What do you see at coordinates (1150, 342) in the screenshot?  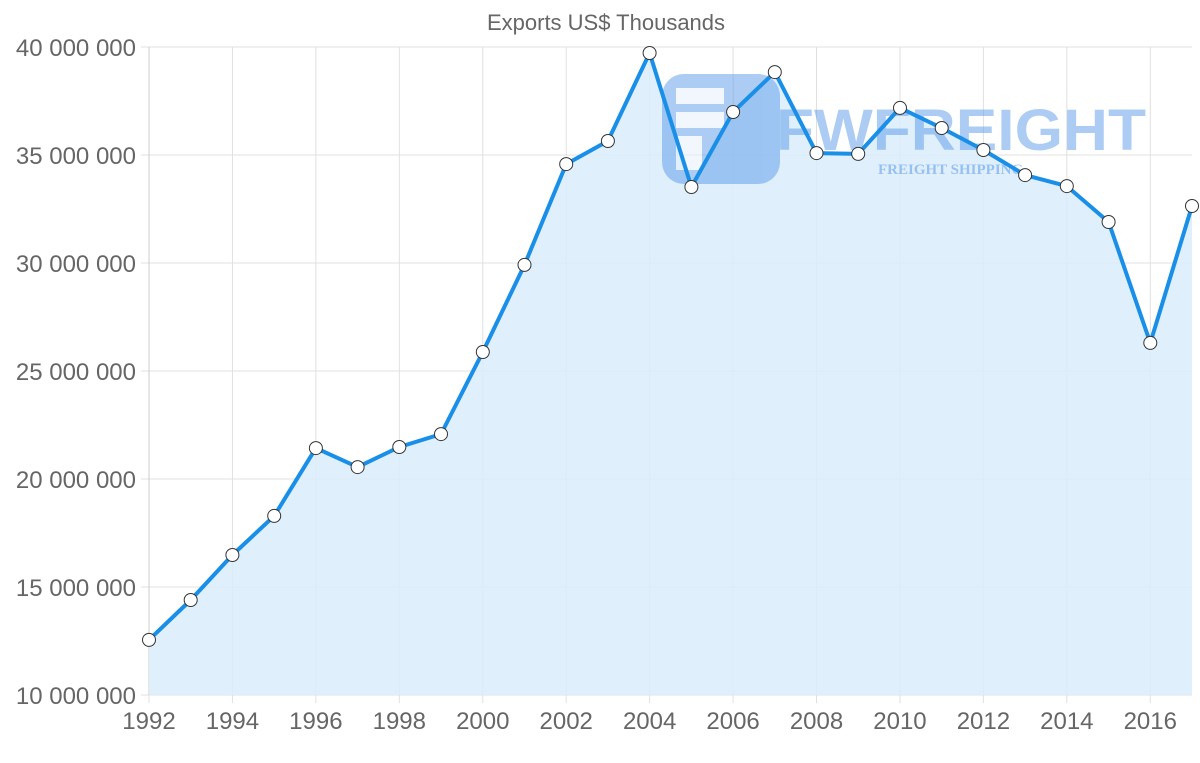 I see `data-point-2016` at bounding box center [1150, 342].